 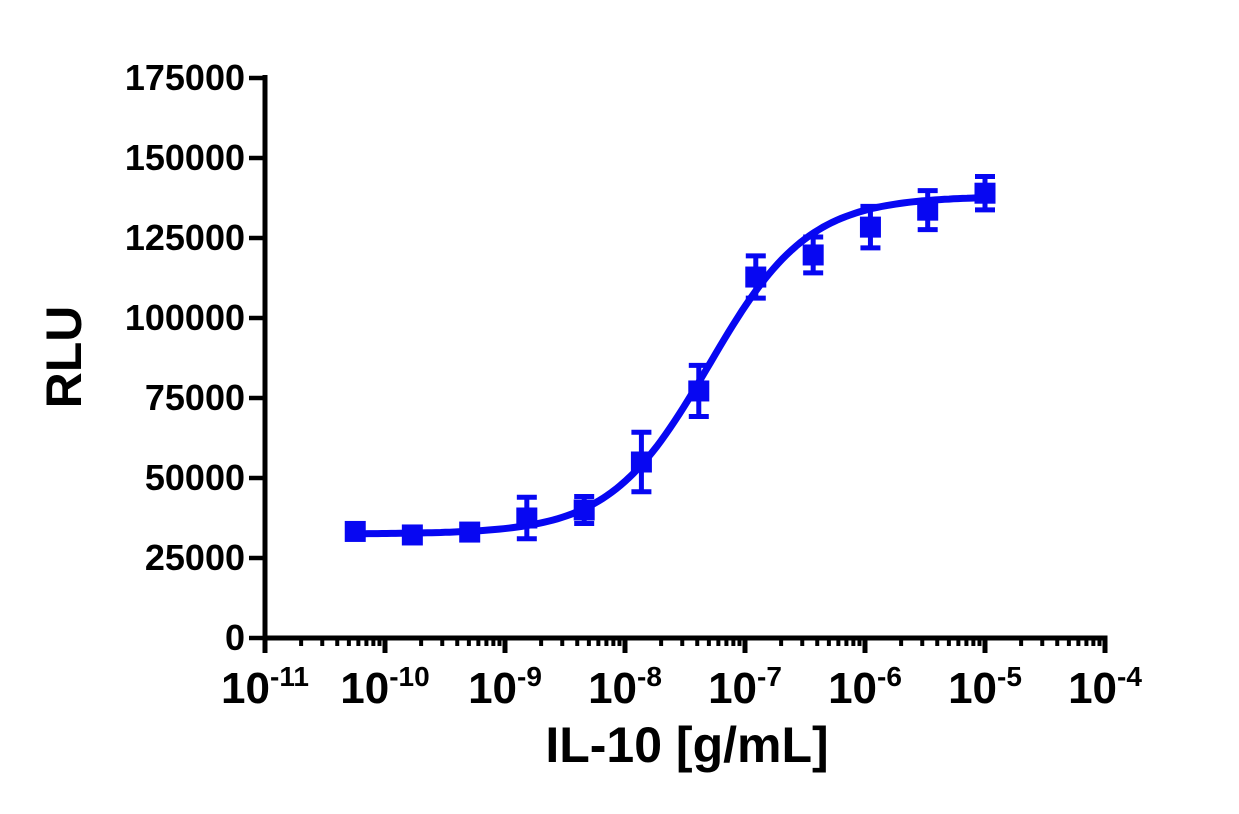 What do you see at coordinates (505, 687) in the screenshot?
I see `x-tick-label: 10⁻⁹` at bounding box center [505, 687].